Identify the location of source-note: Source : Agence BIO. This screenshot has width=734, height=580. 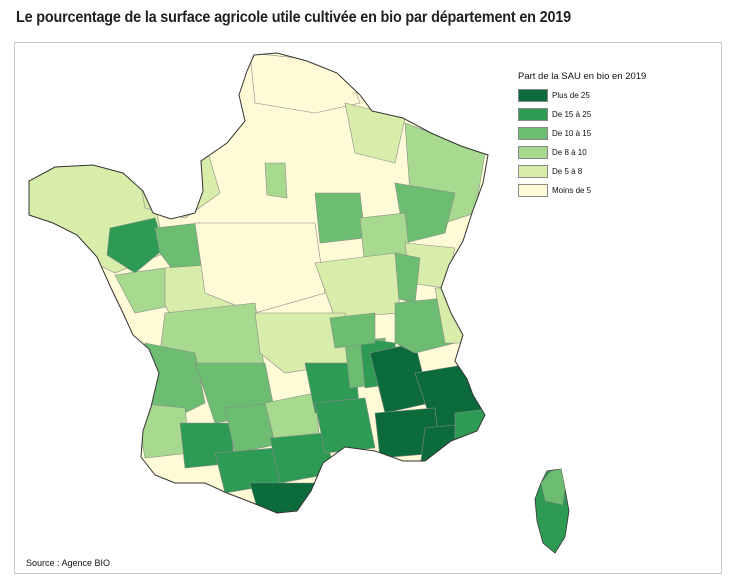
(68, 563).